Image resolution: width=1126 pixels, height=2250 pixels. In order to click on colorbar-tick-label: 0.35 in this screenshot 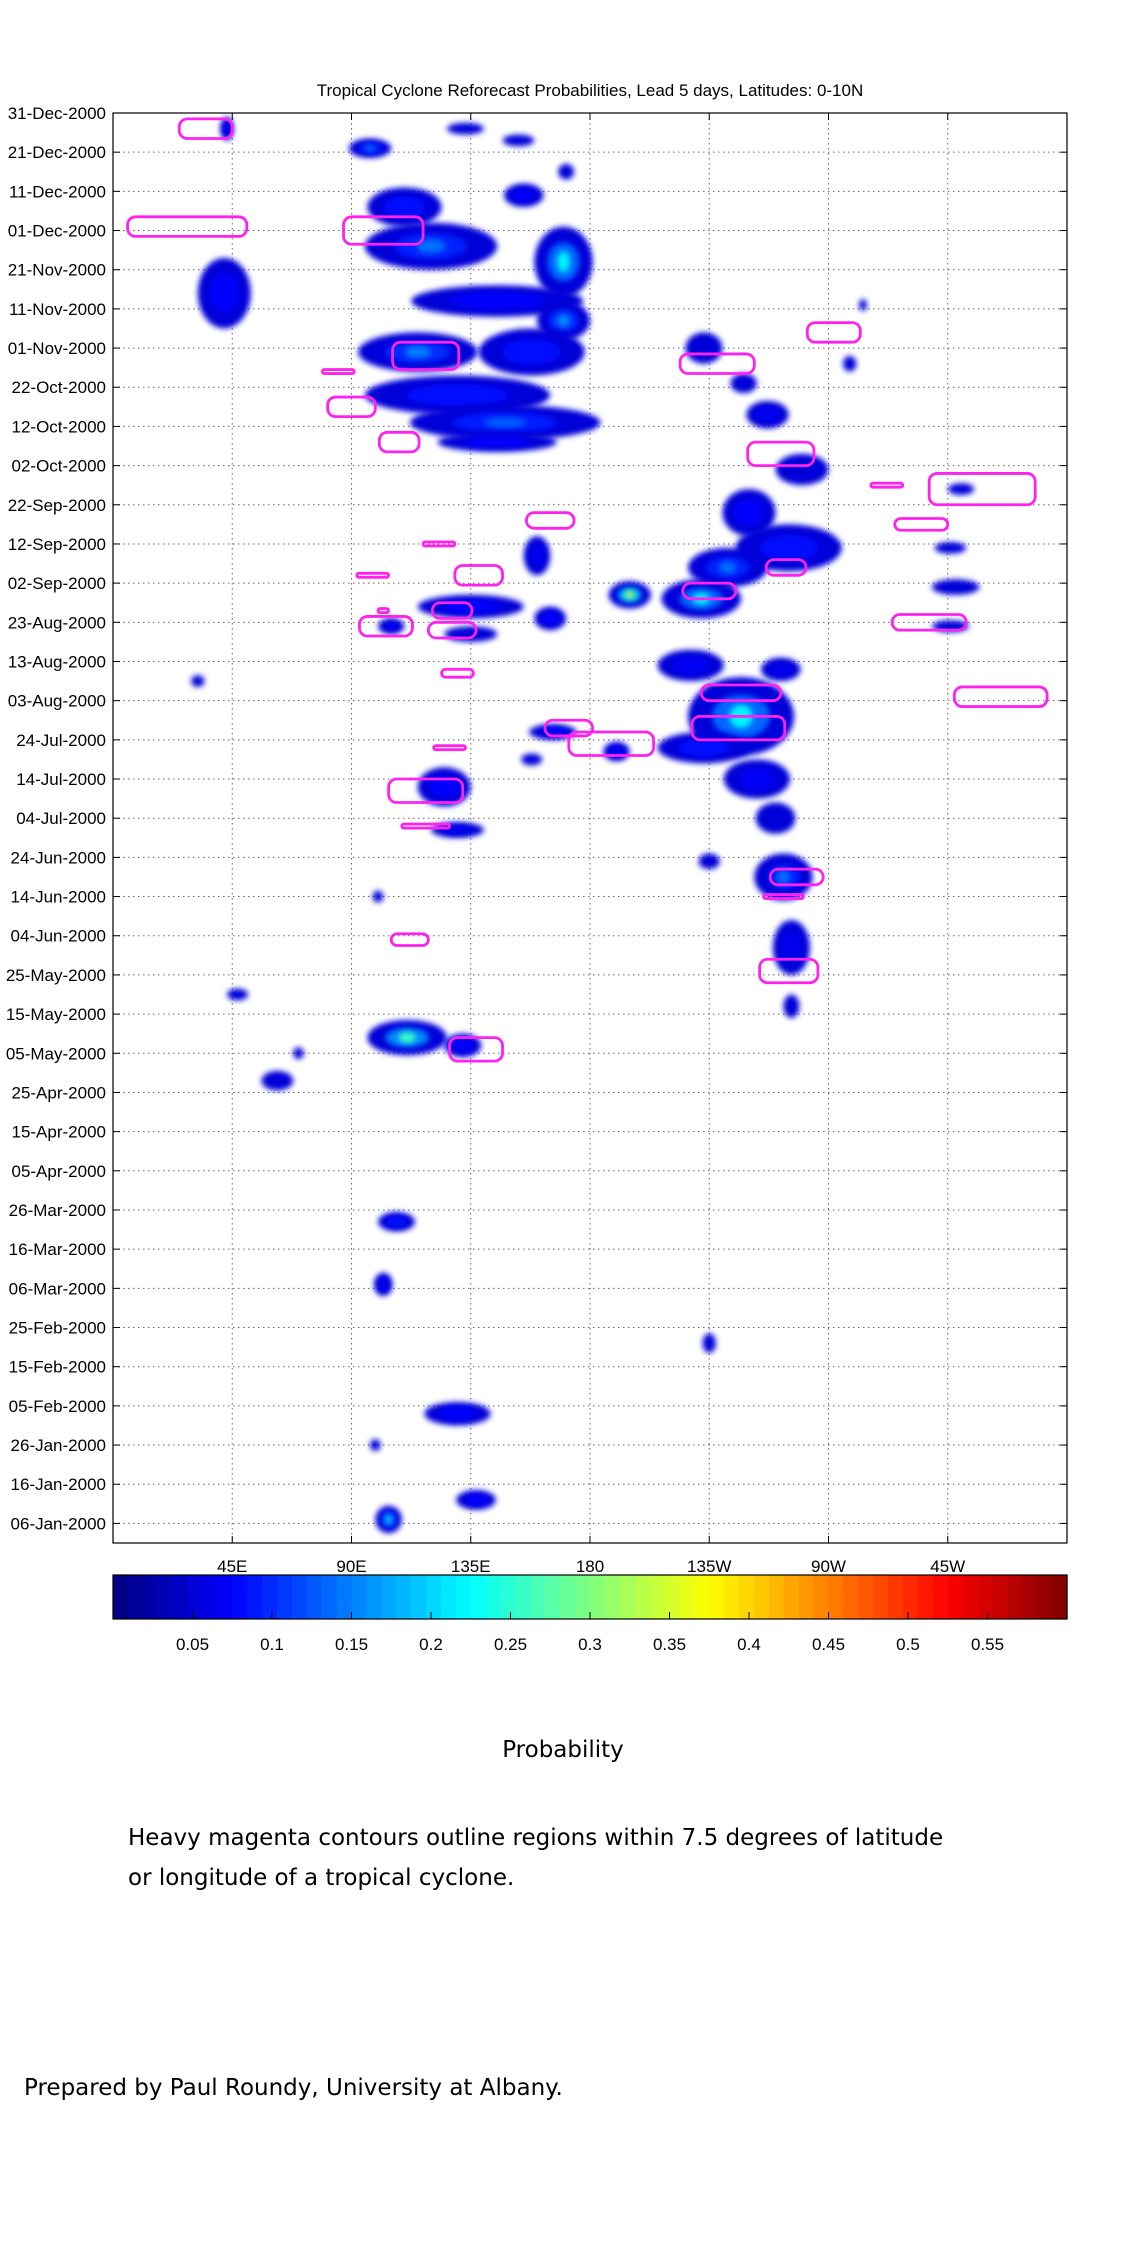, I will do `click(669, 1644)`.